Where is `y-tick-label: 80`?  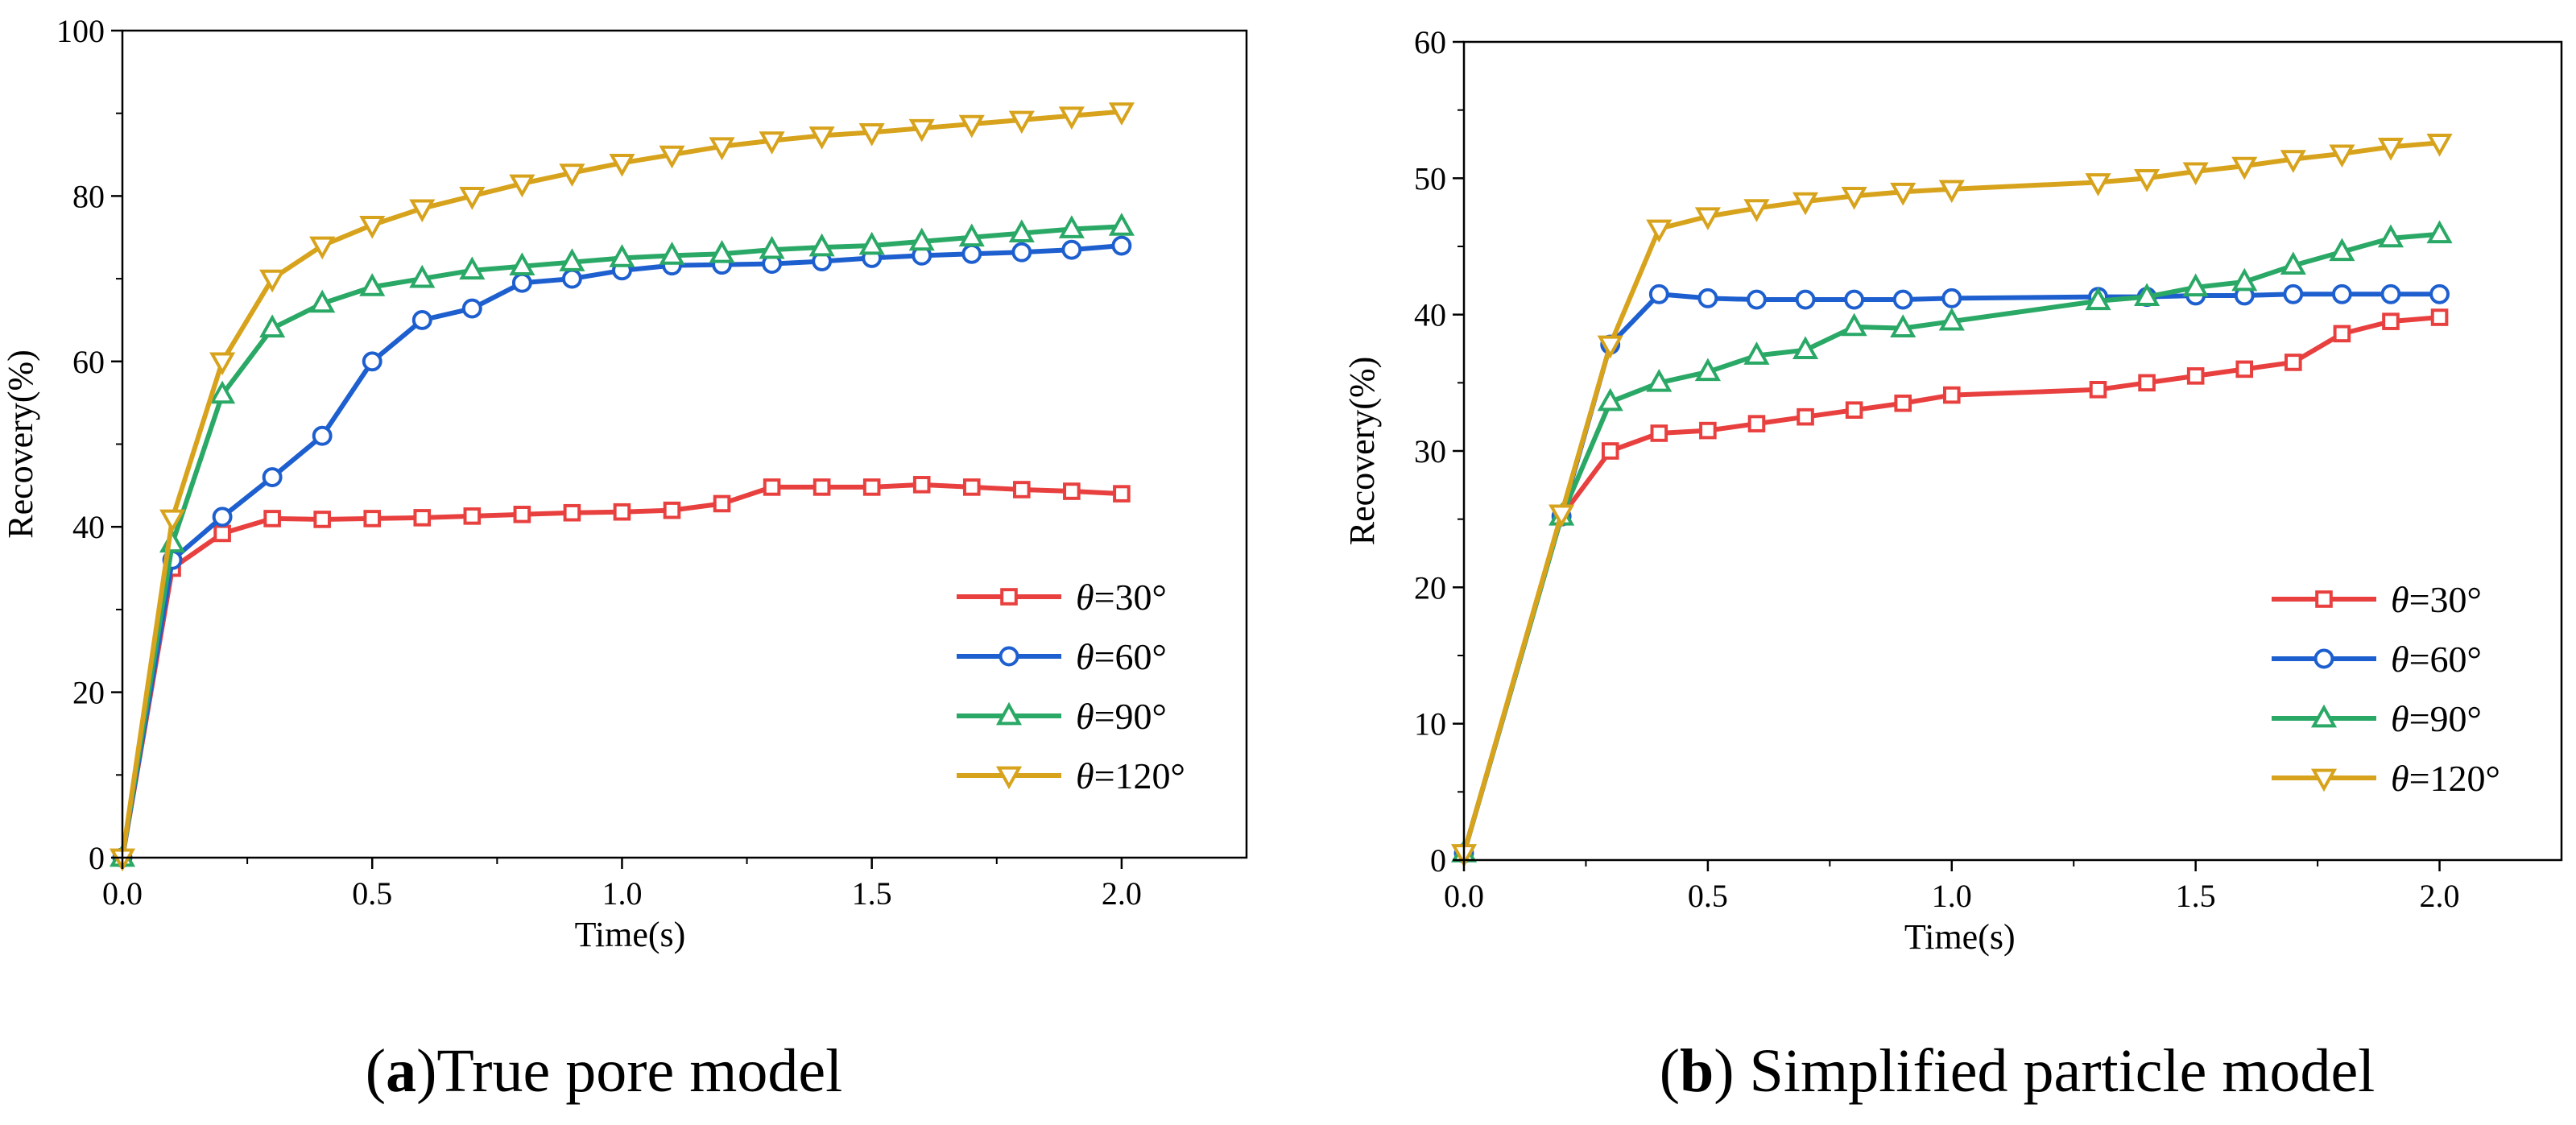
y-tick-label: 80 is located at coordinates (89, 196).